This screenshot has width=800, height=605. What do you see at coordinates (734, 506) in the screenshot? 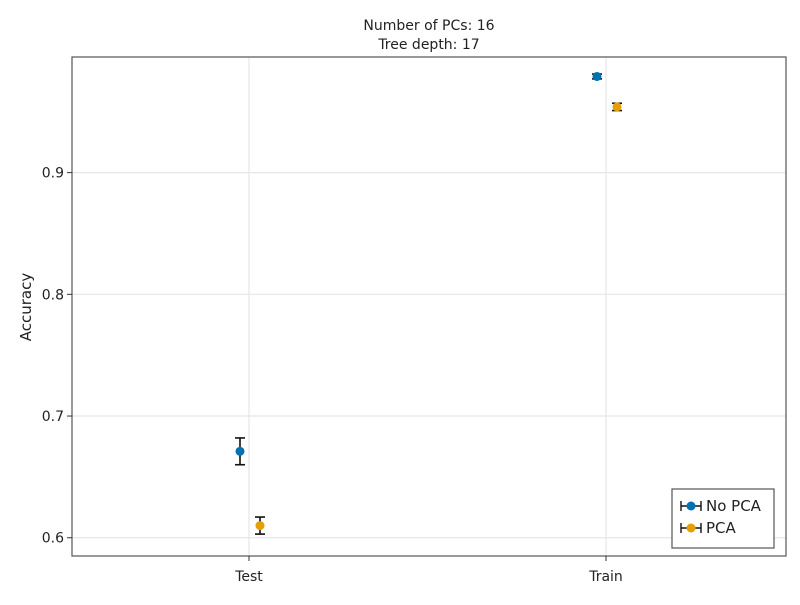
I see `legend-label: No PCA` at bounding box center [734, 506].